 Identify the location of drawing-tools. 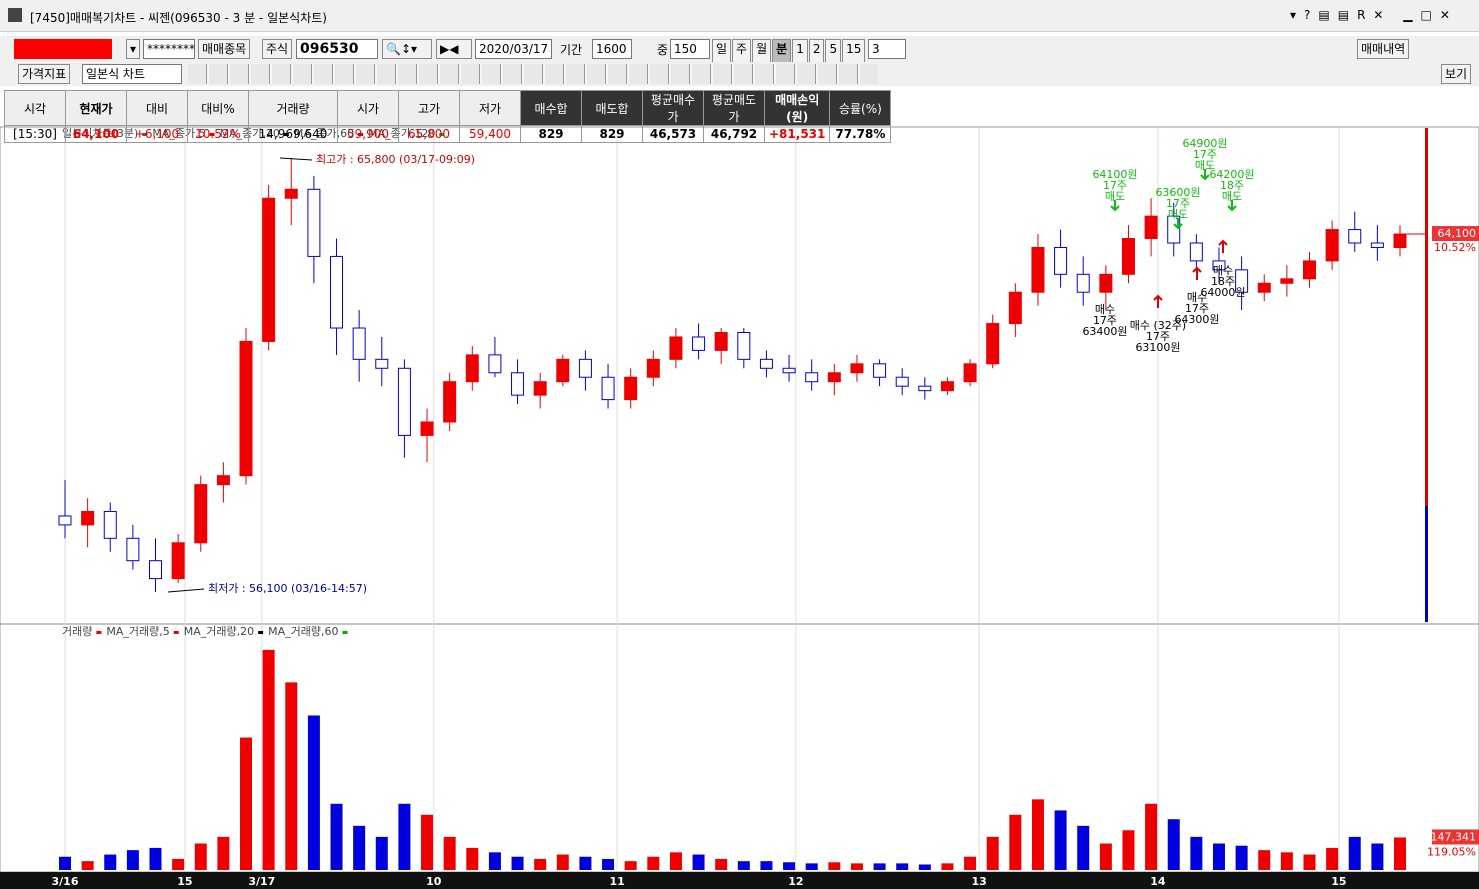
(533, 74).